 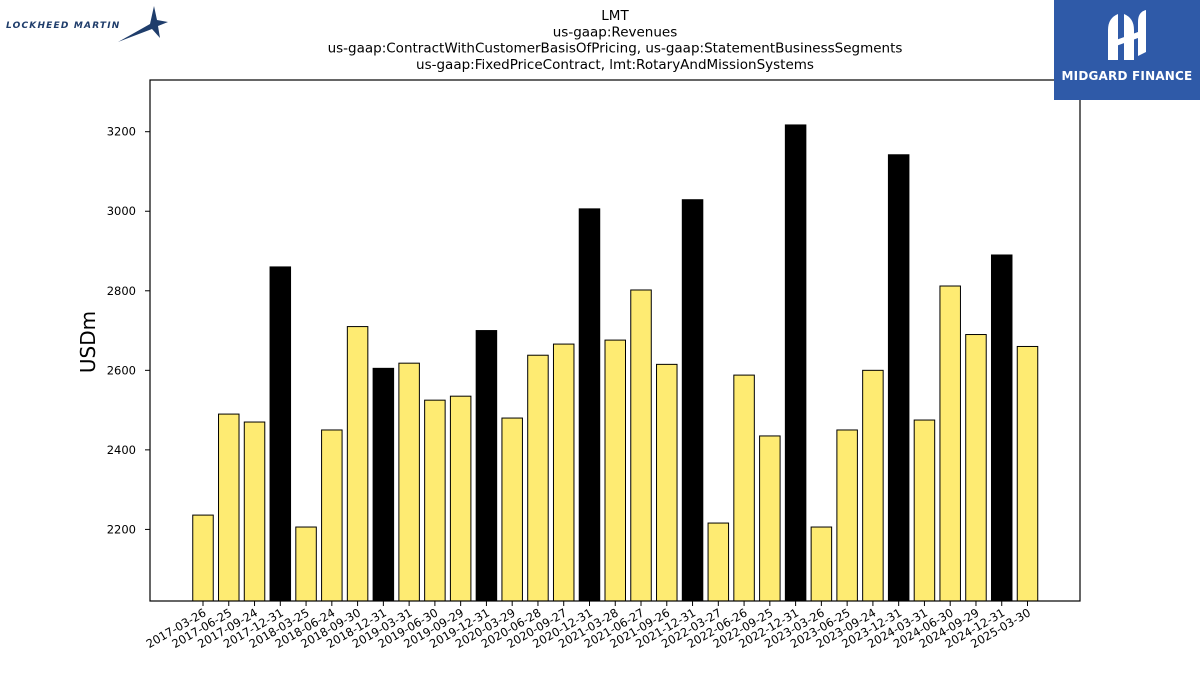 What do you see at coordinates (88, 342) in the screenshot?
I see `y-axis-label: USDm` at bounding box center [88, 342].